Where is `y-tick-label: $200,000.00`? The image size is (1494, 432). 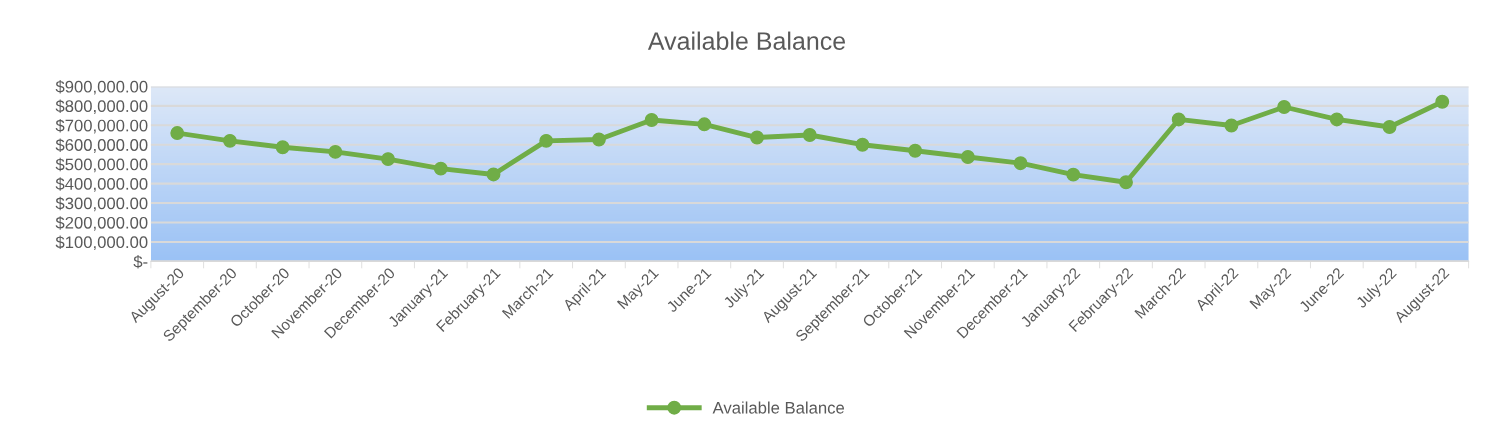
y-tick-label: $200,000.00 is located at coordinates (101, 223).